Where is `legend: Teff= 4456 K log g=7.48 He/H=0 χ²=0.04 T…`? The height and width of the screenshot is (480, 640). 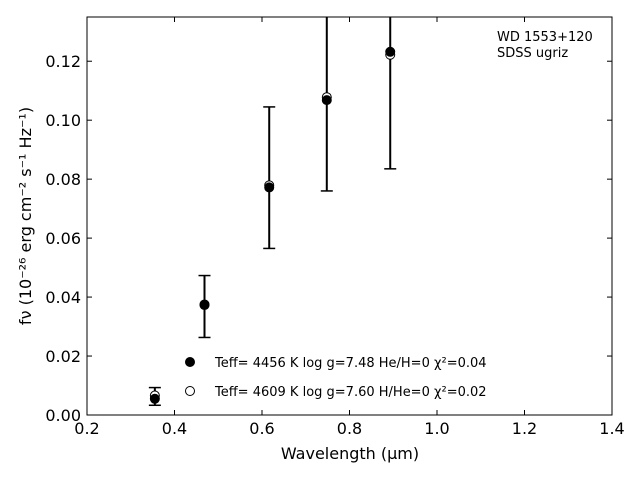 legend: Teff= 4456 K log g=7.48 He/H=0 χ²=0.04 T… is located at coordinates (336, 378).